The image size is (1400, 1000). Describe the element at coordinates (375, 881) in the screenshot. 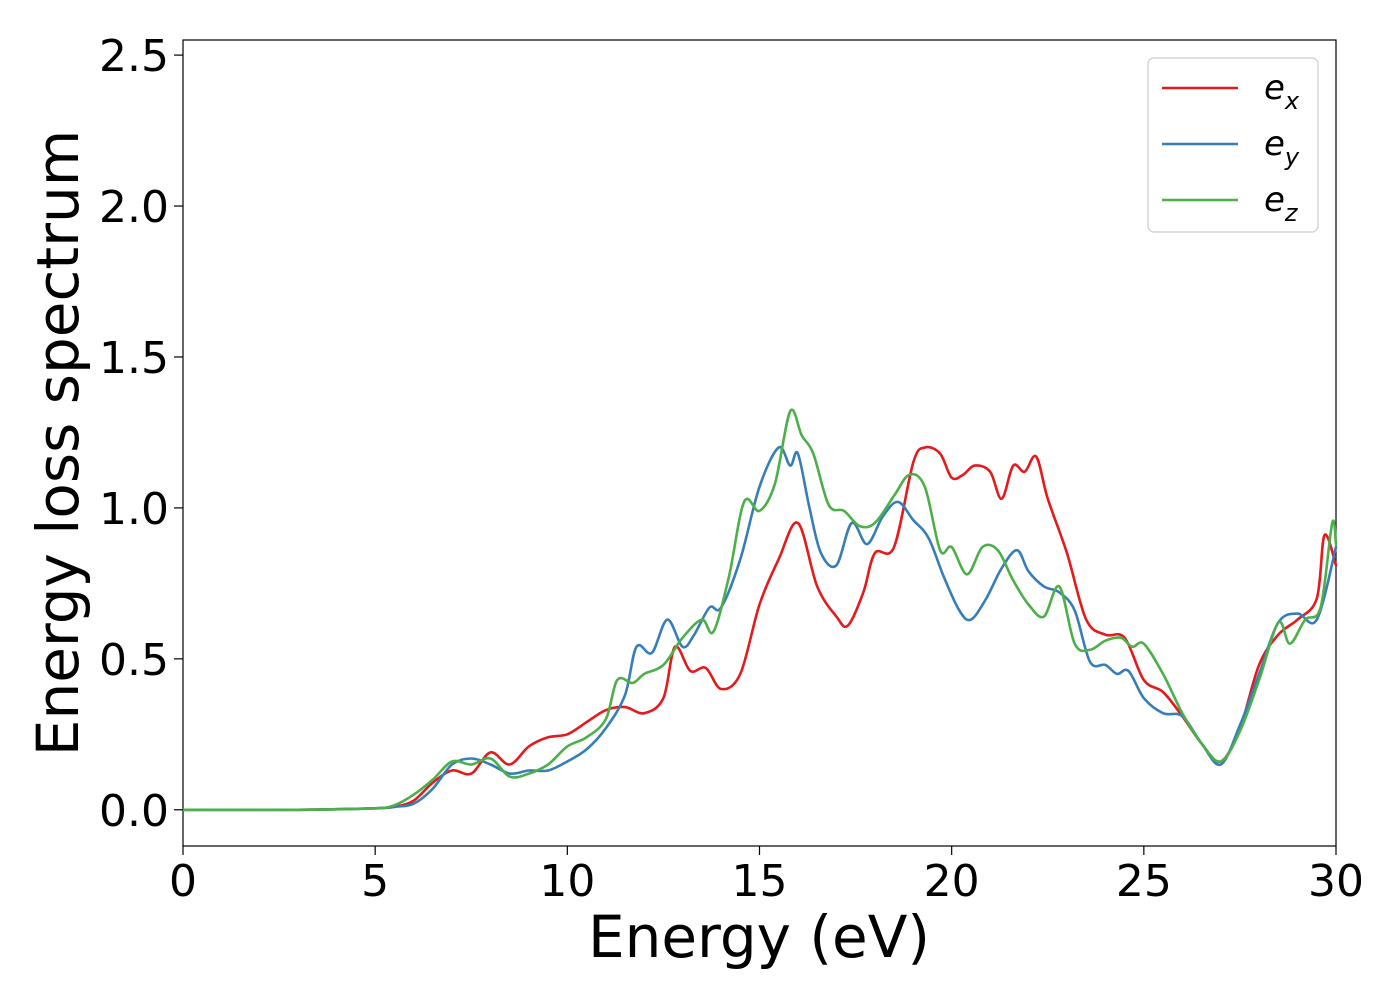

I see `x-tick-label: 5` at that location.